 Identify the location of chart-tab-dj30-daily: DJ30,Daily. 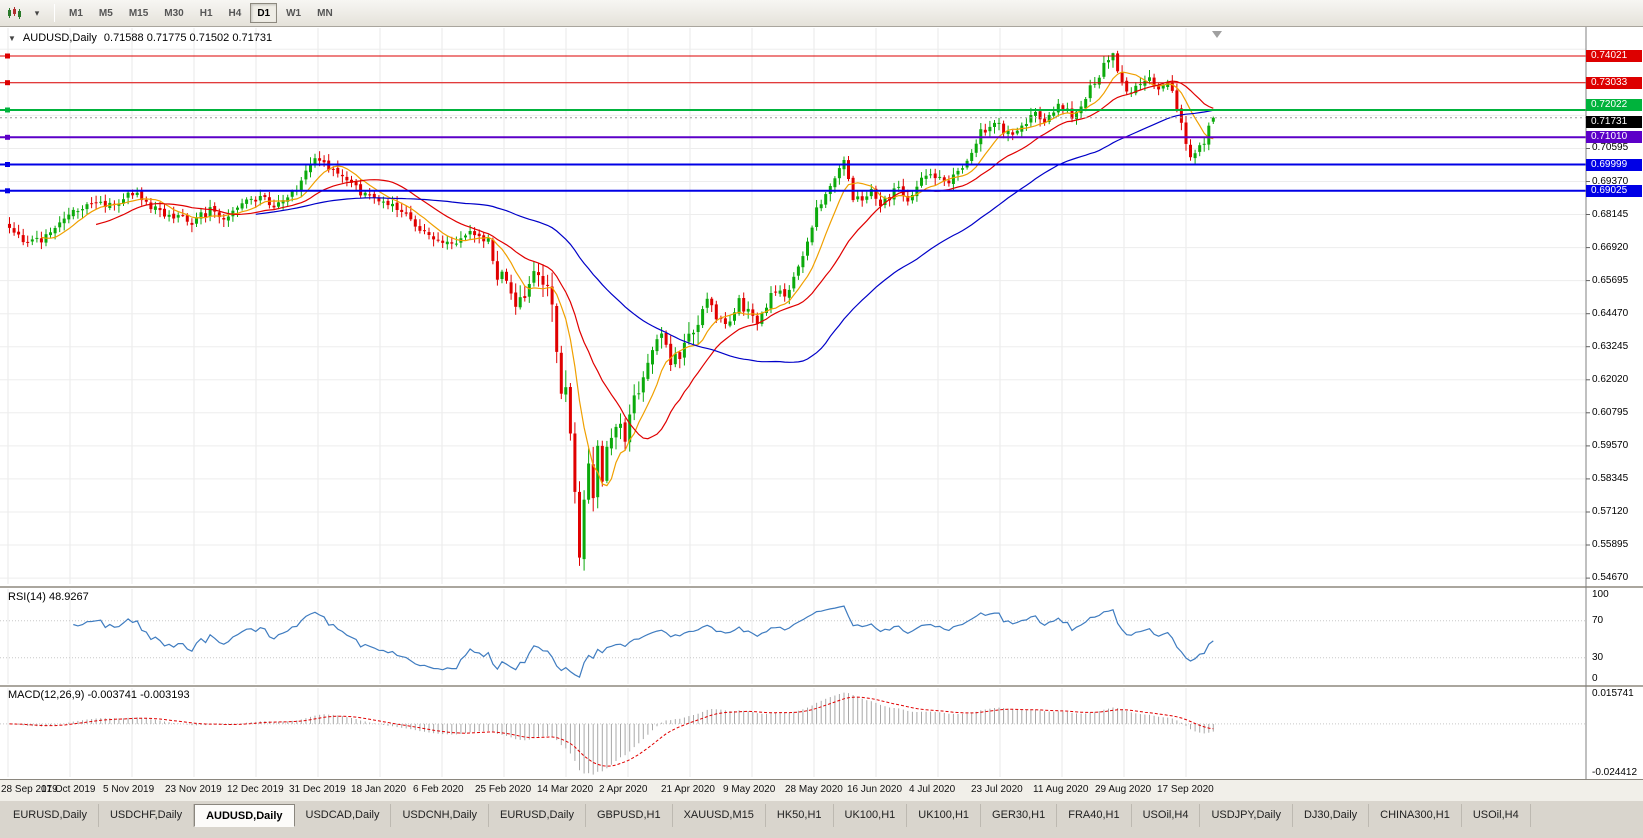
(1331, 815).